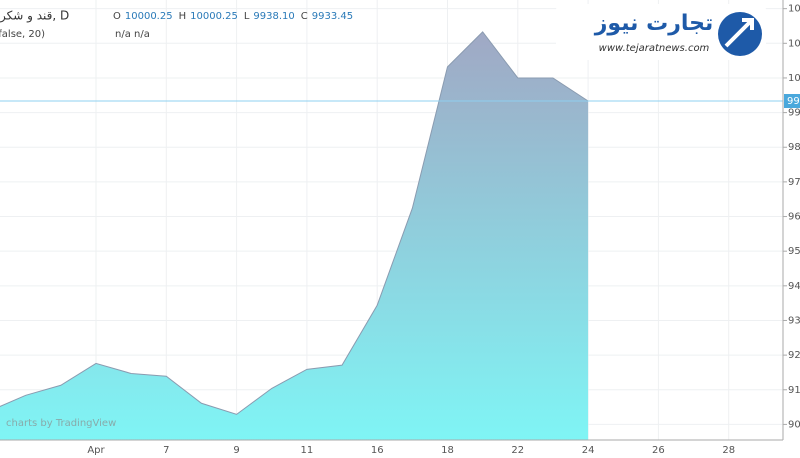 Image resolution: width=800 pixels, height=458 pixels. I want to click on y-tick-label: 10100, so click(794, 43).